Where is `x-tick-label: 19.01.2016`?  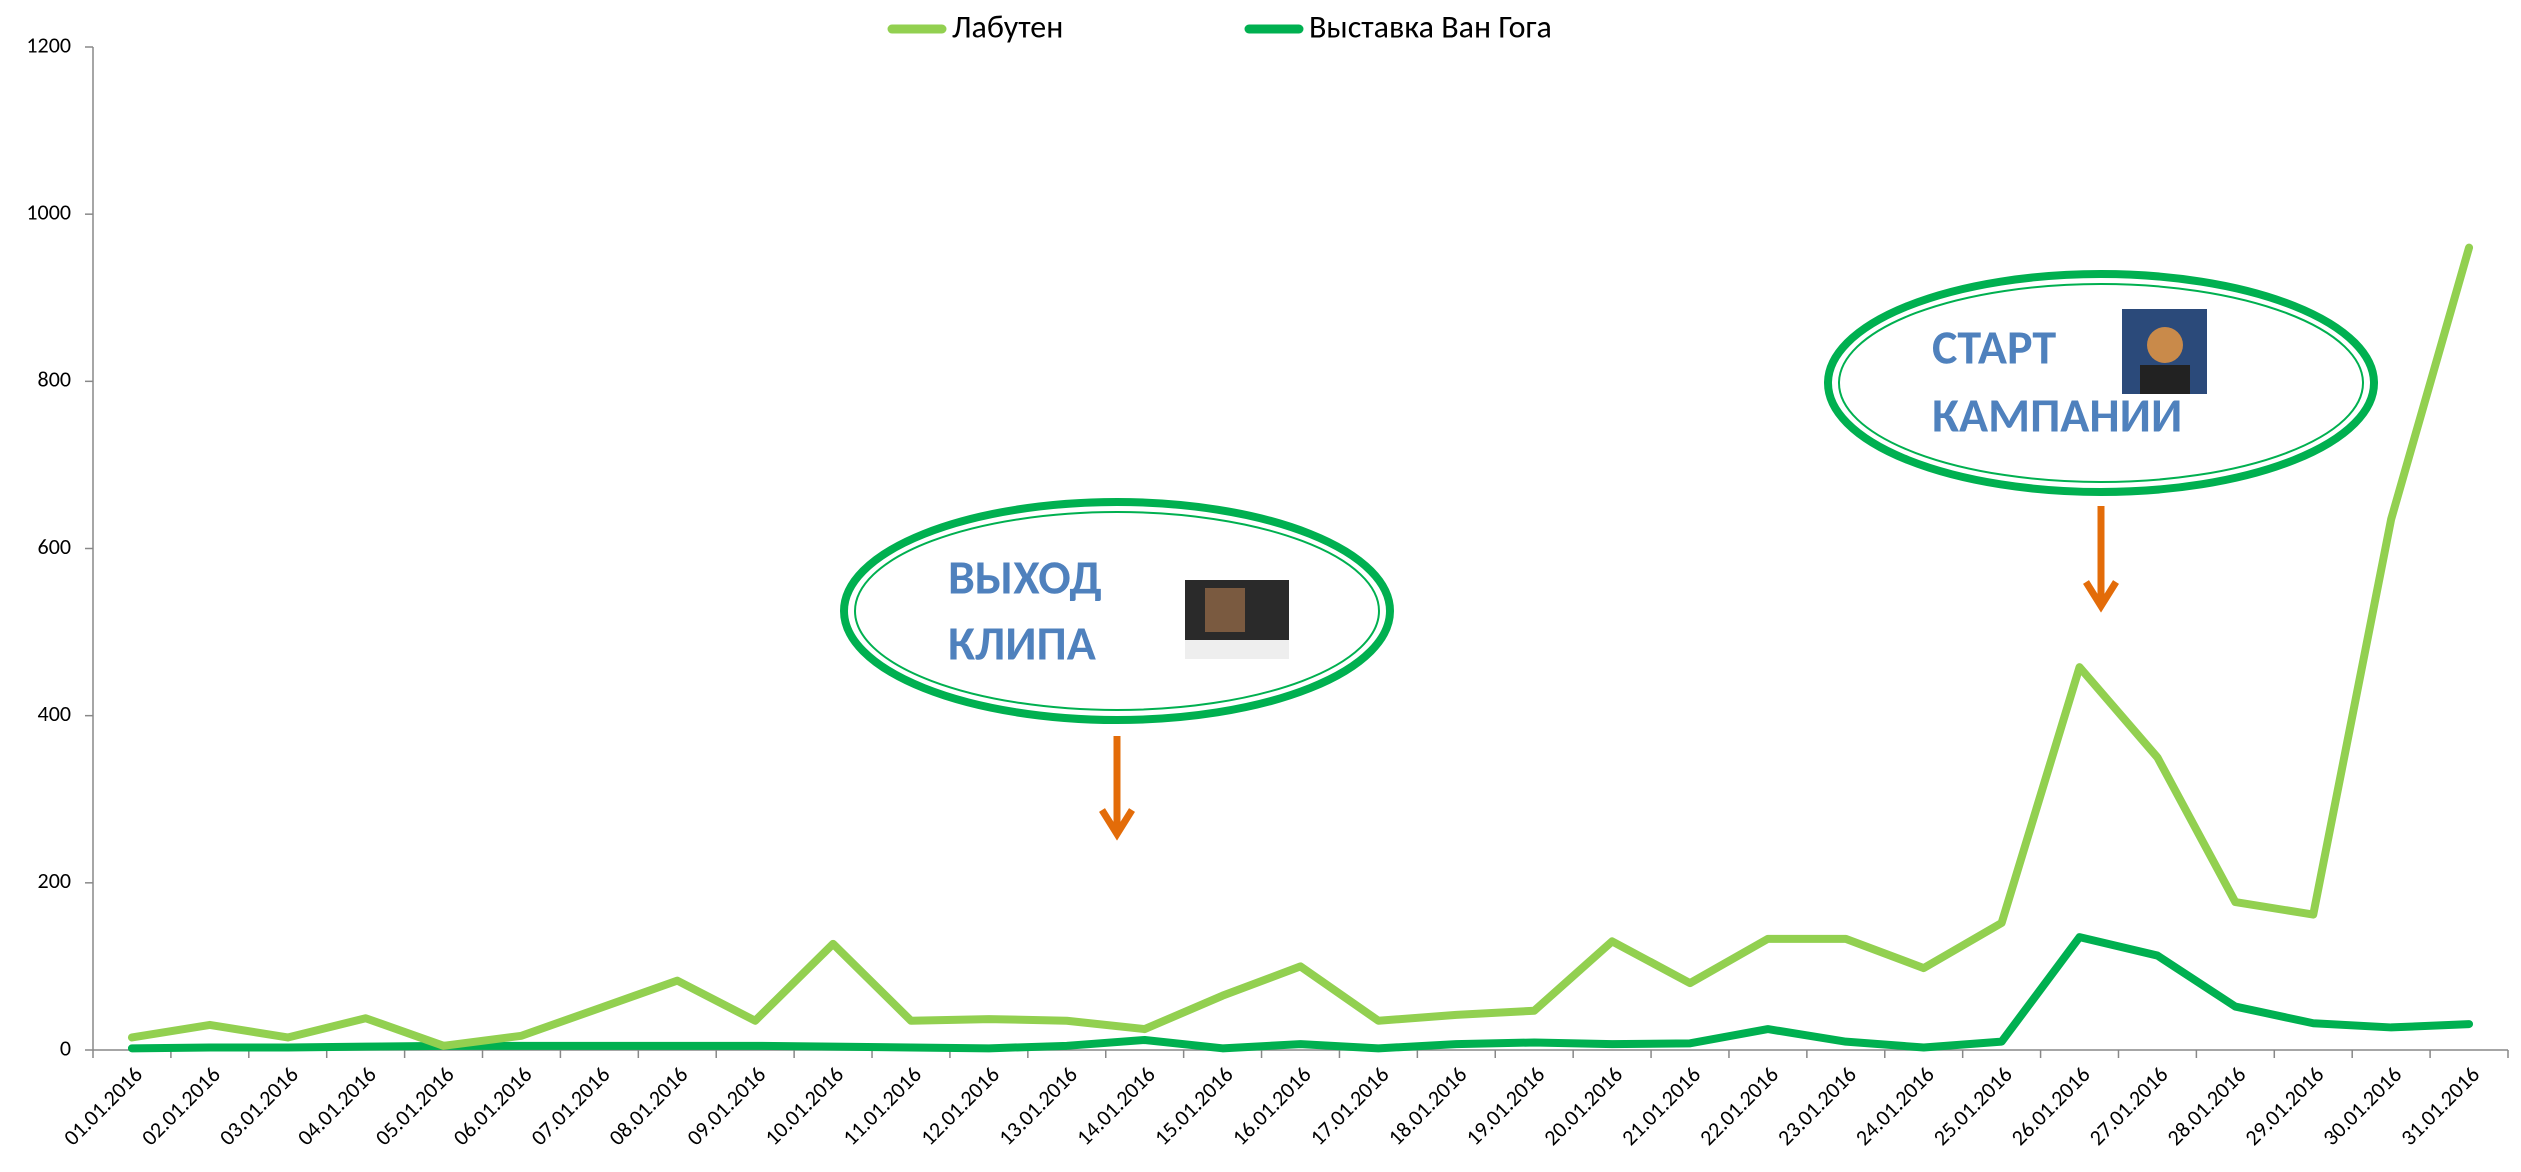
x-tick-label: 19.01.2016 is located at coordinates (1505, 1106).